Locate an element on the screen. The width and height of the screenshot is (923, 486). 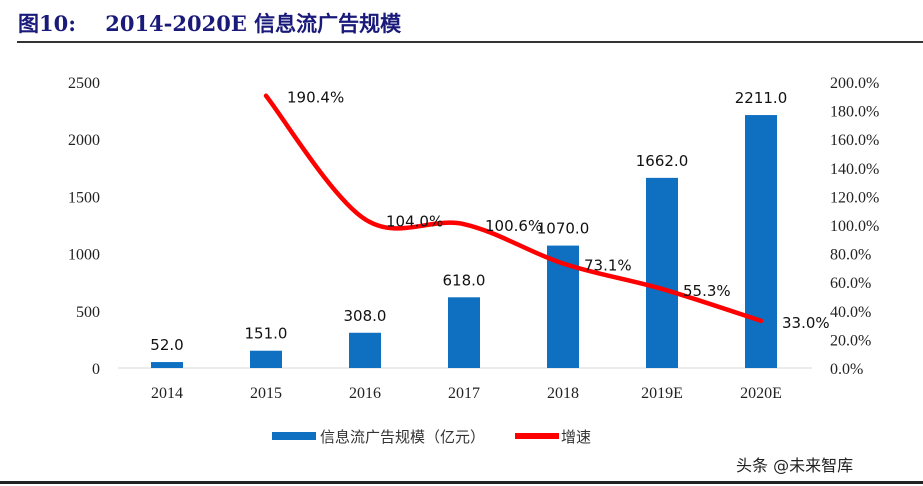
x-axis-tick: 2020E is located at coordinates (761, 393).